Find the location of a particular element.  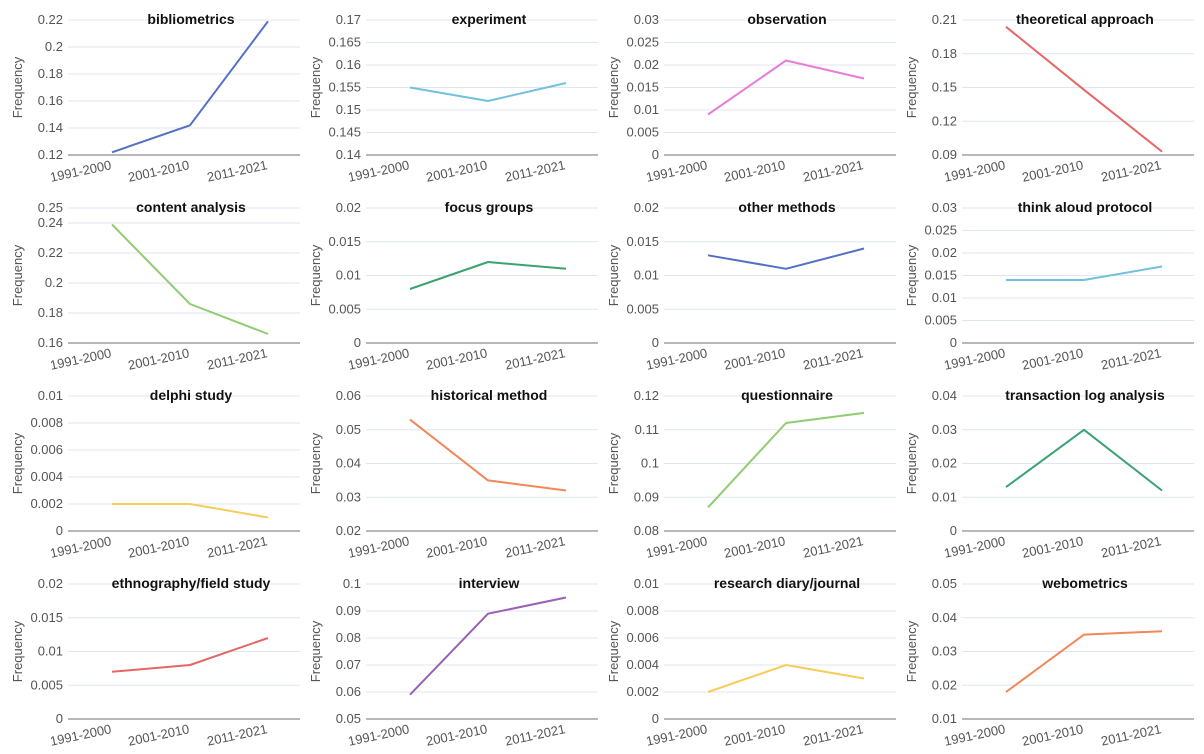

y-tick-label: 0.04 is located at coordinates (348, 463).